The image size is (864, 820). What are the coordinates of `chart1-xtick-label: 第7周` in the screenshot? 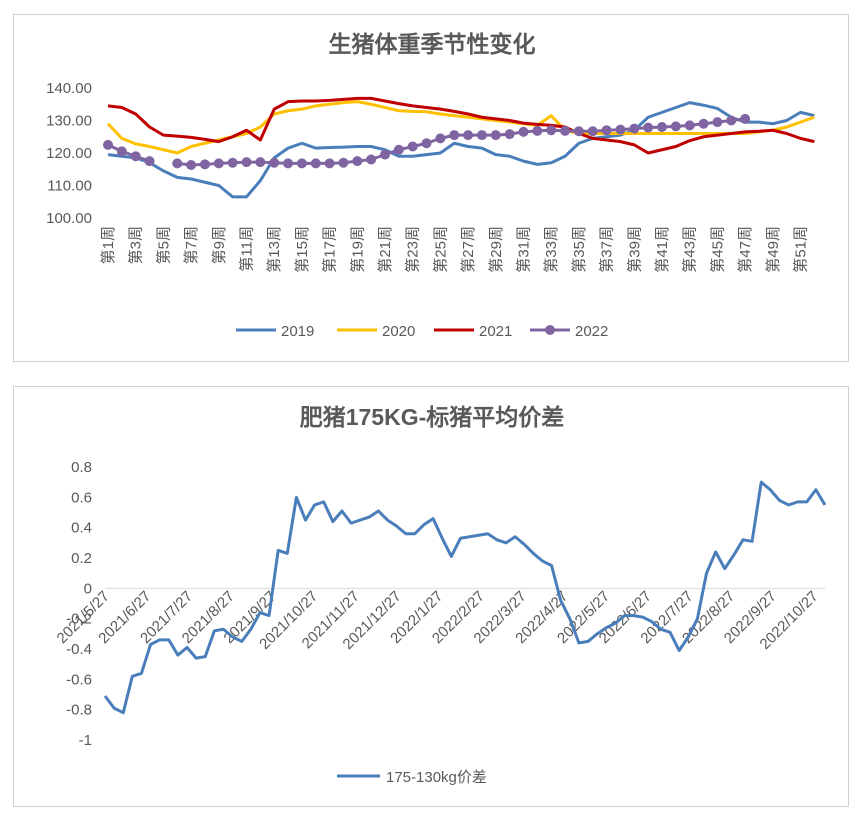 It's located at (191, 245).